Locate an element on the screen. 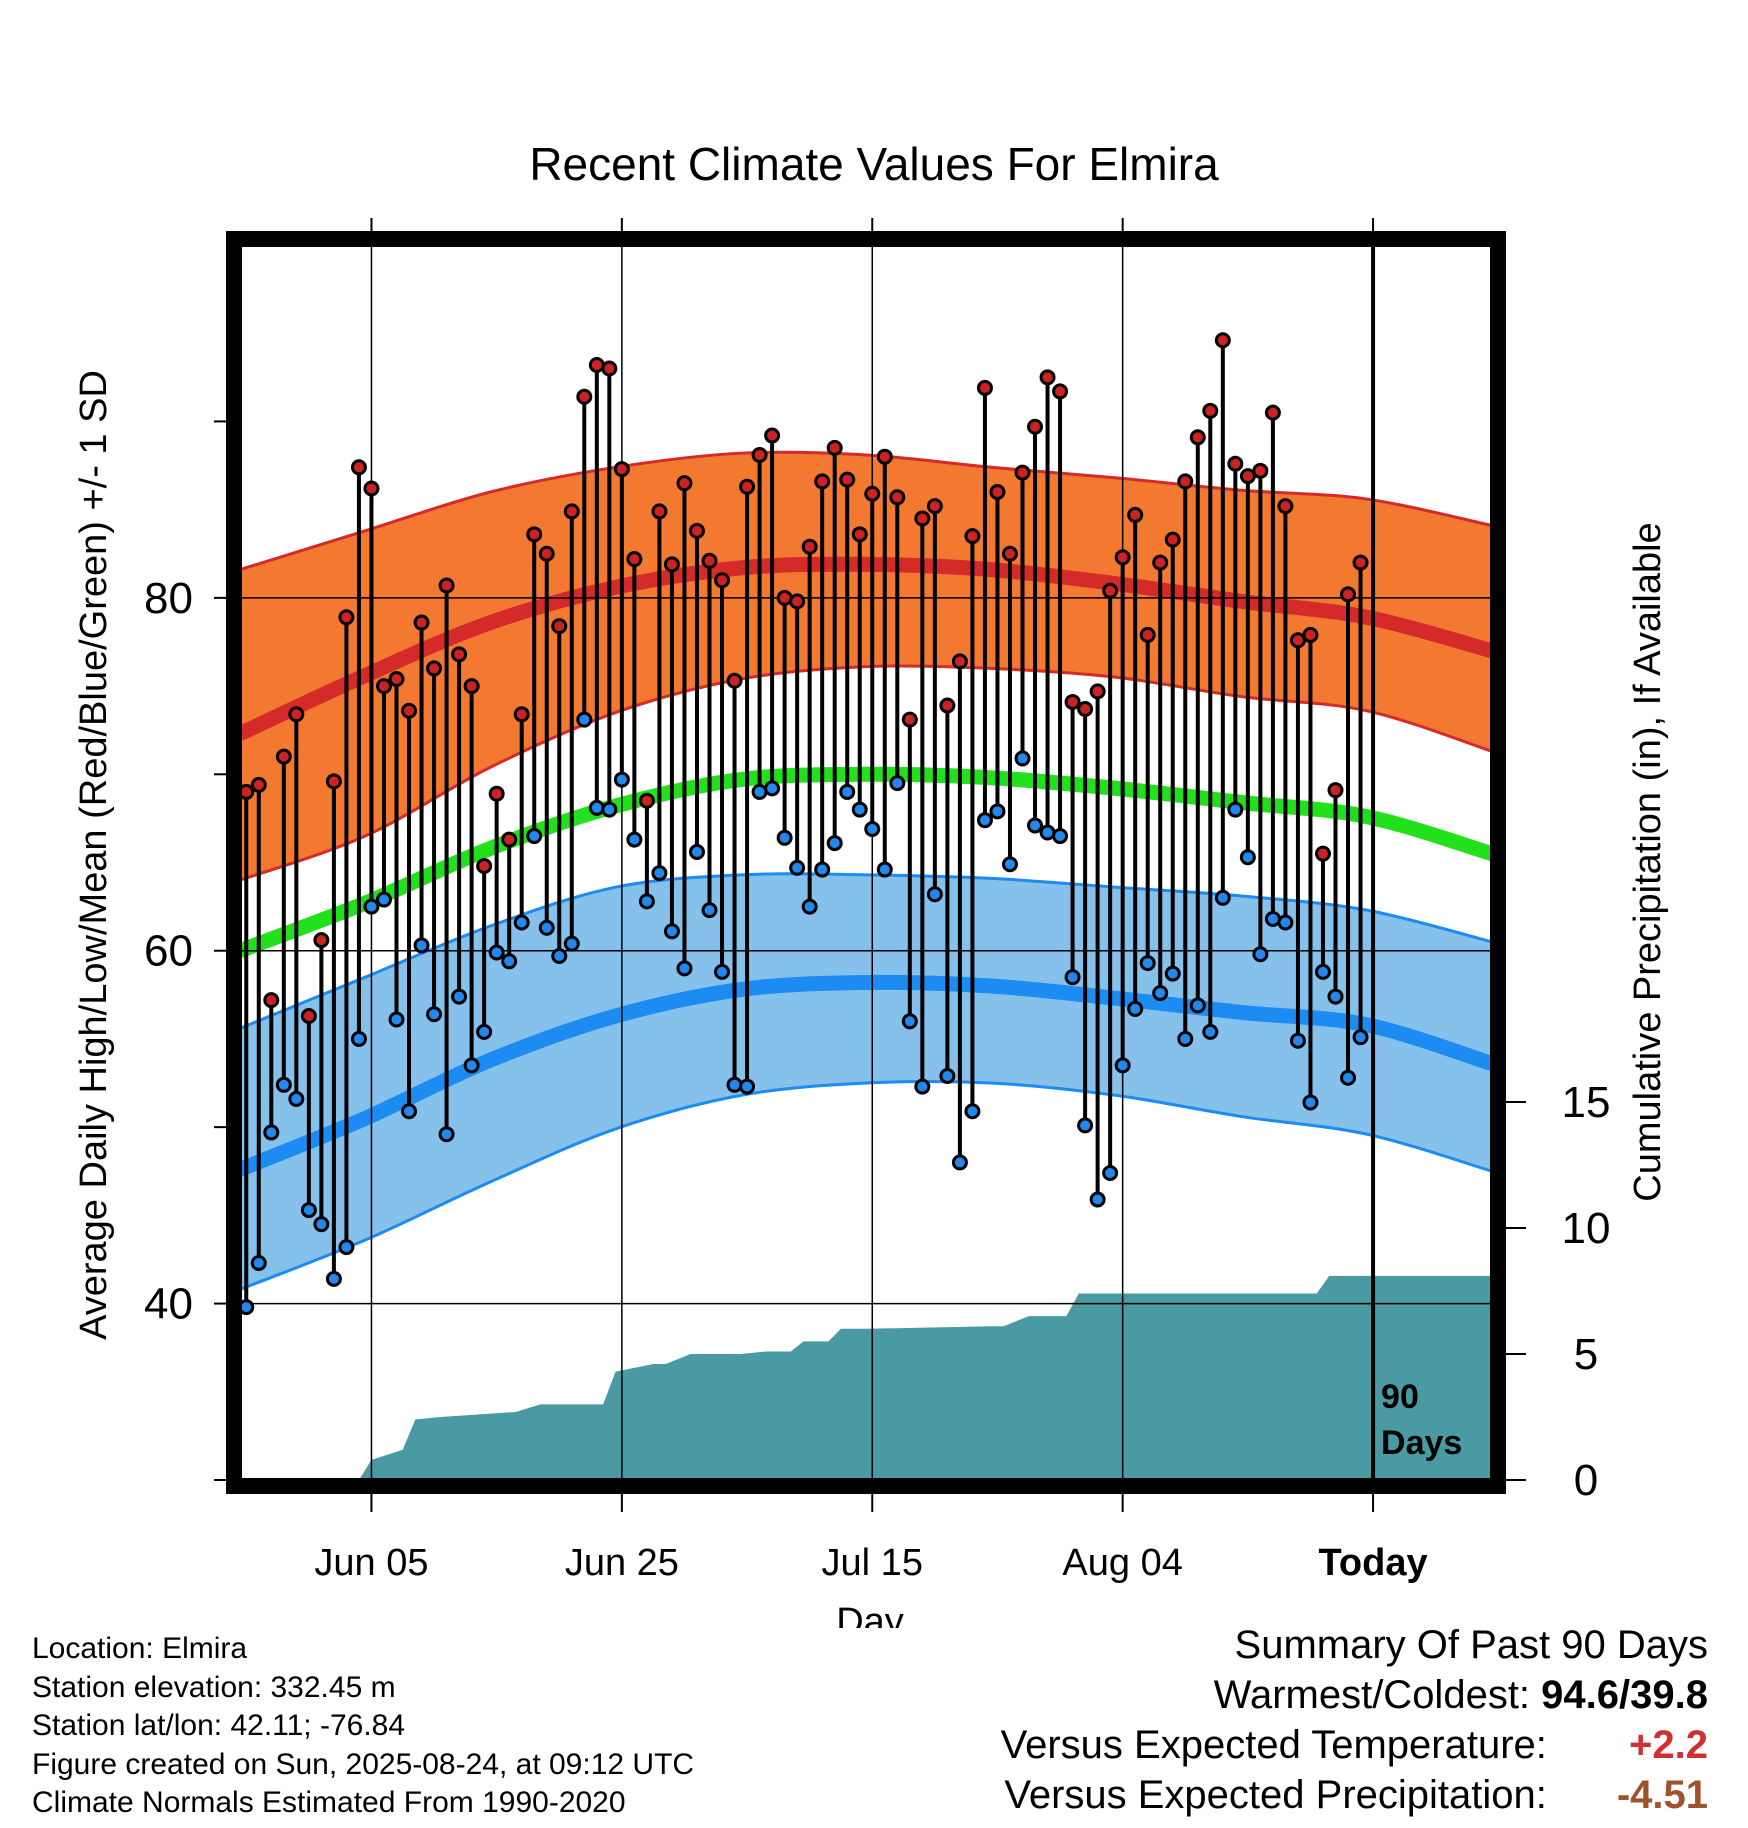  temp-anomaly-row: Versus Expected Temperature: +2.2 is located at coordinates (1354, 1745).